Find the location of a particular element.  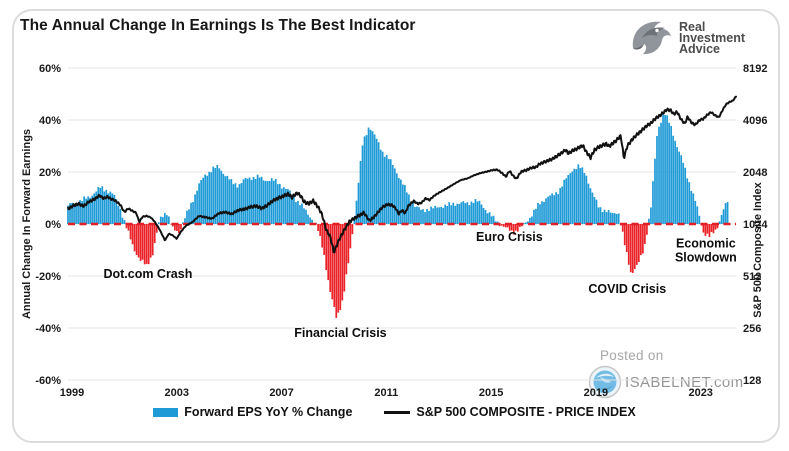

watermark: Posted on ISABELNET.com is located at coordinates (673, 373).